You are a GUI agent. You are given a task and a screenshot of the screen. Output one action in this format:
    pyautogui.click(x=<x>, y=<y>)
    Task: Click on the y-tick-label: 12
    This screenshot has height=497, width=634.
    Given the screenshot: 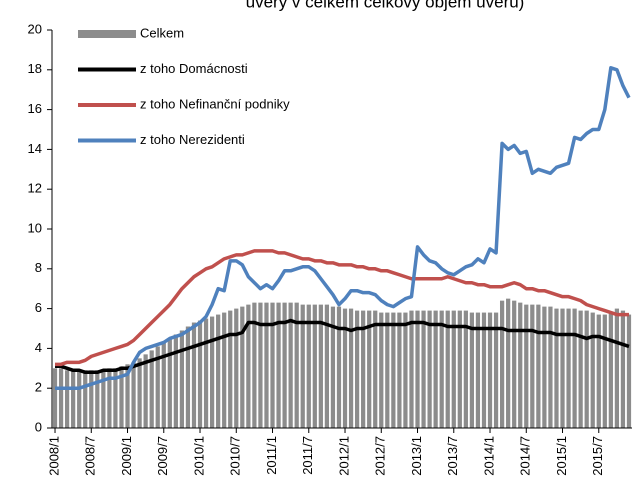 What is the action you would take?
    pyautogui.click(x=35, y=188)
    